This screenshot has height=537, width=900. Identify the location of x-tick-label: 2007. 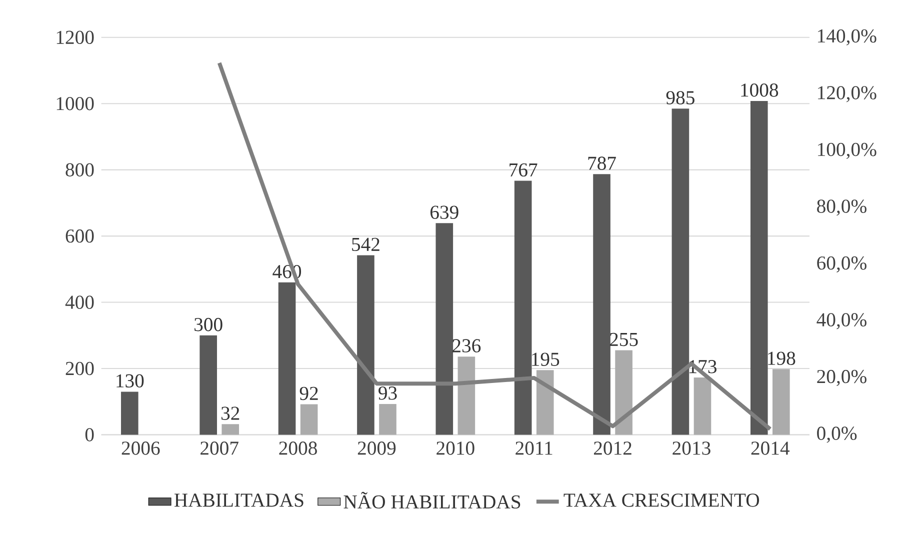
(219, 448).